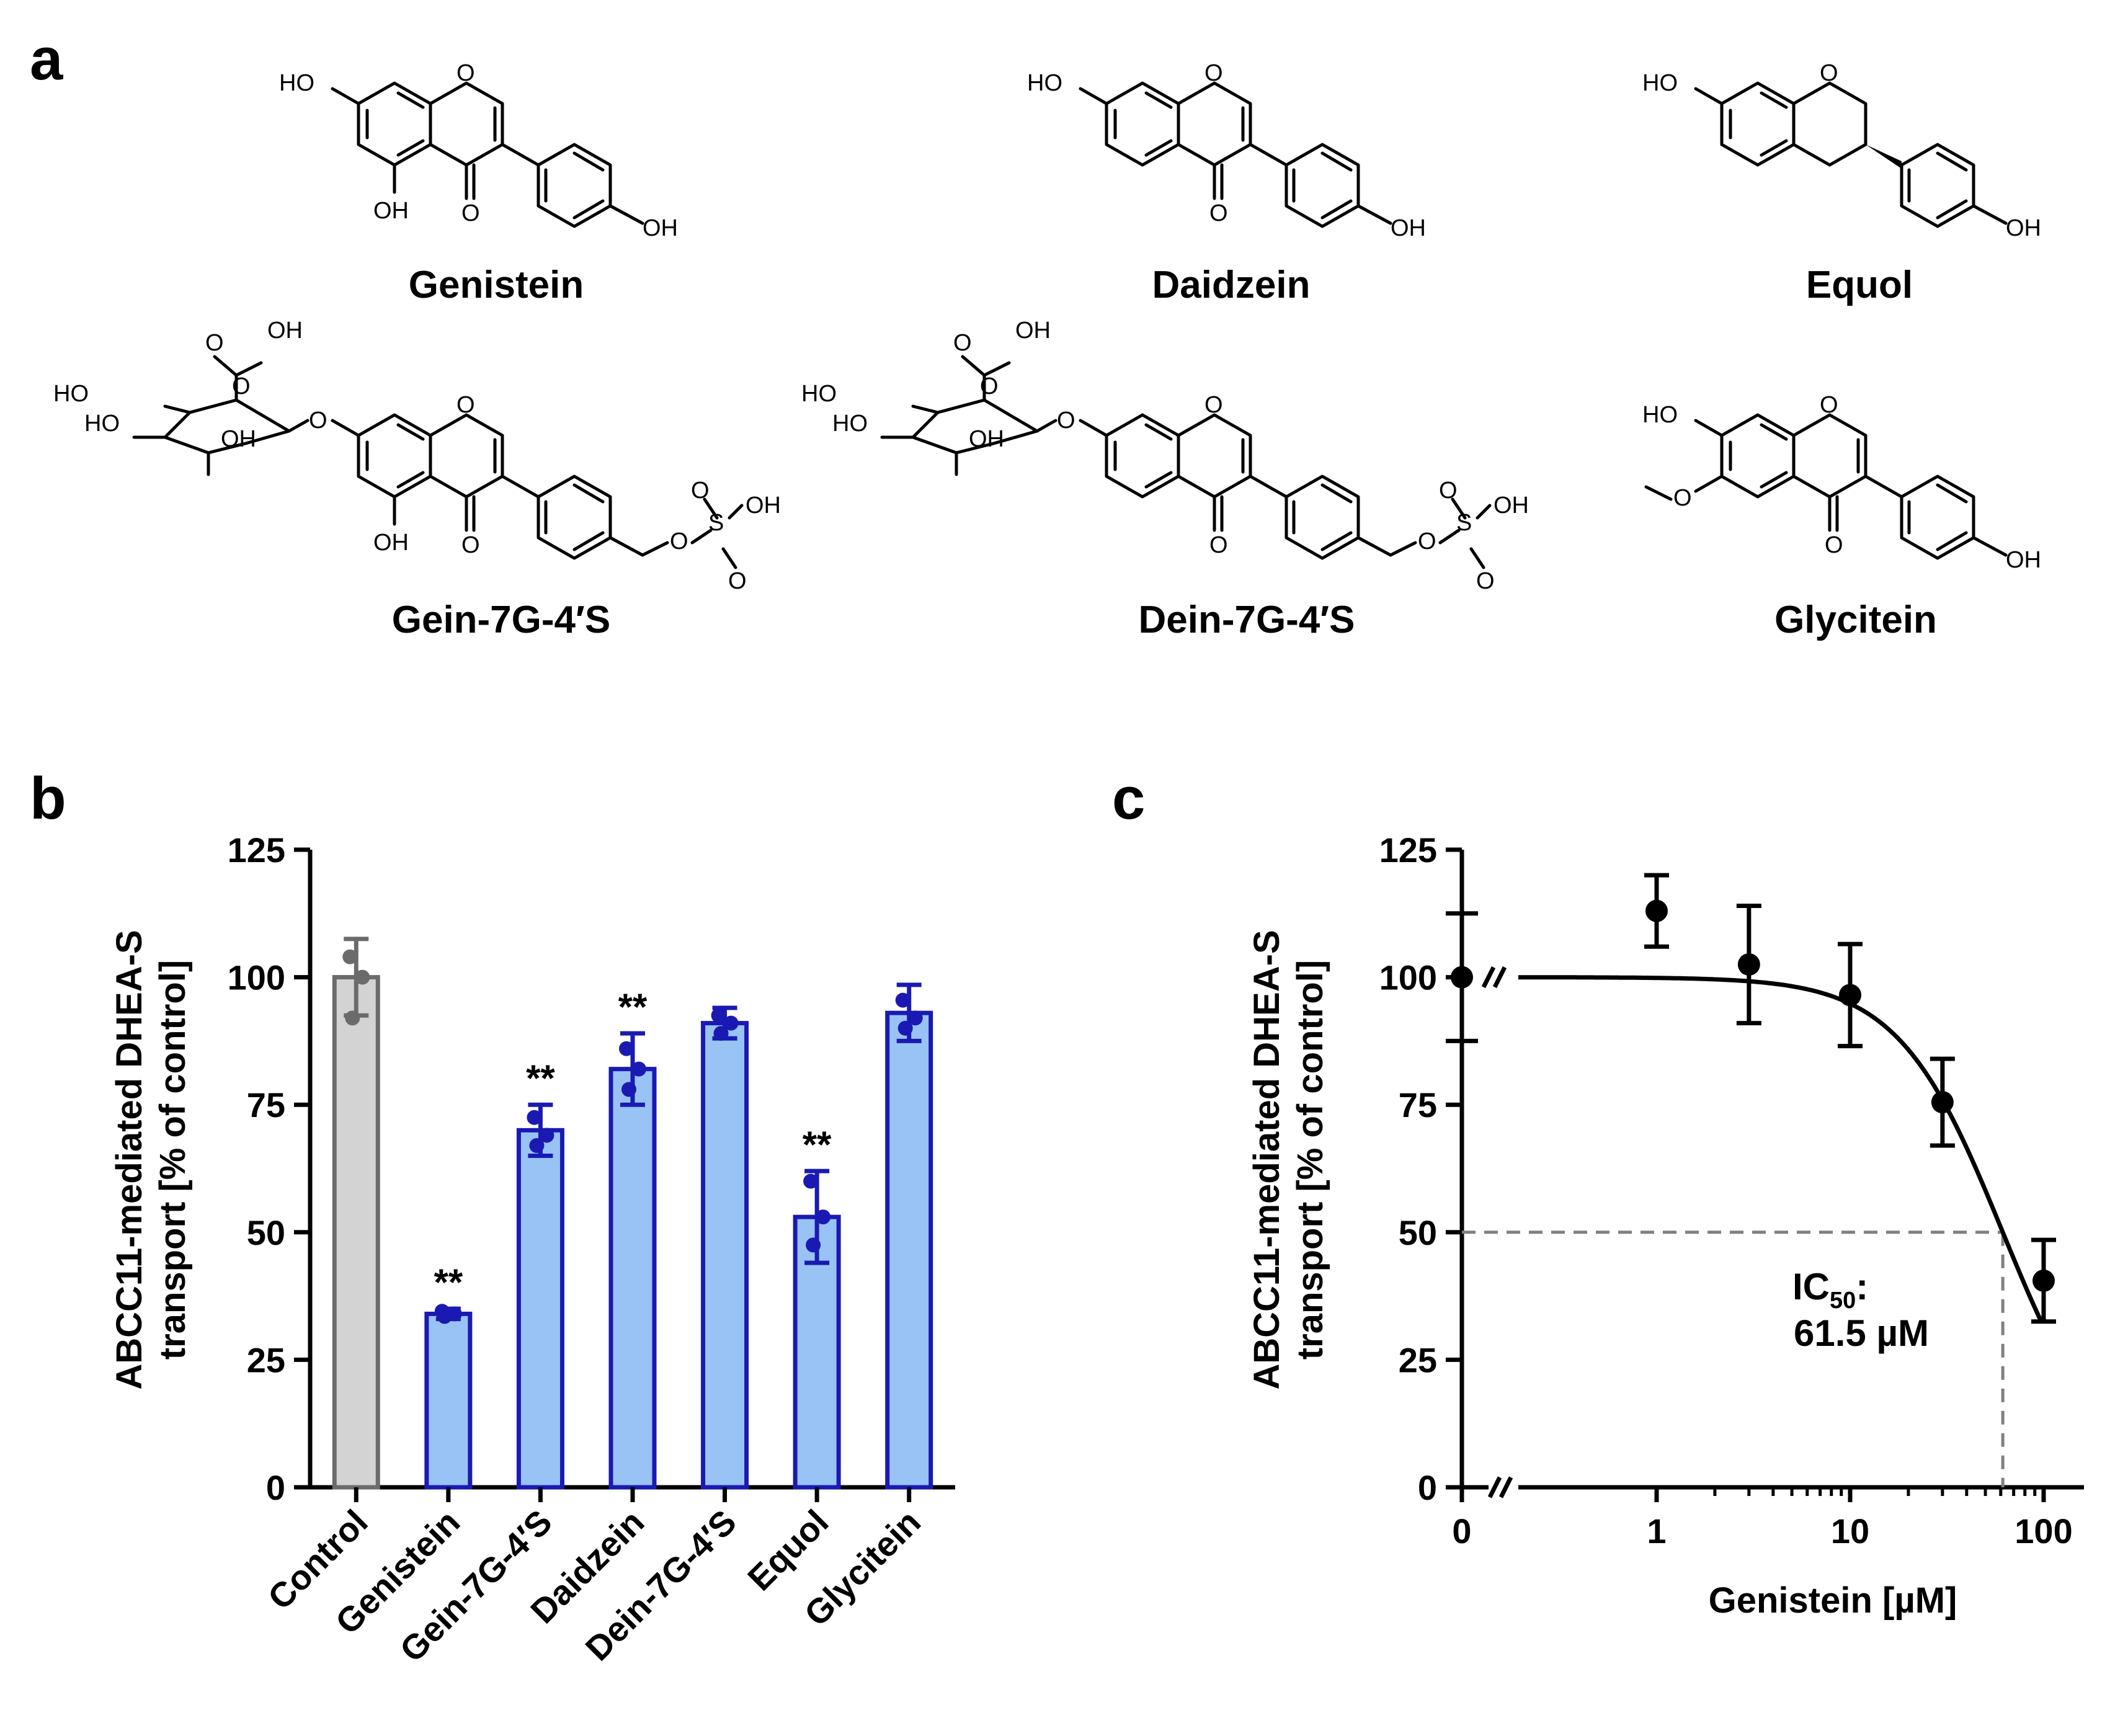  I want to click on x-tick-label: 10, so click(1850, 1531).